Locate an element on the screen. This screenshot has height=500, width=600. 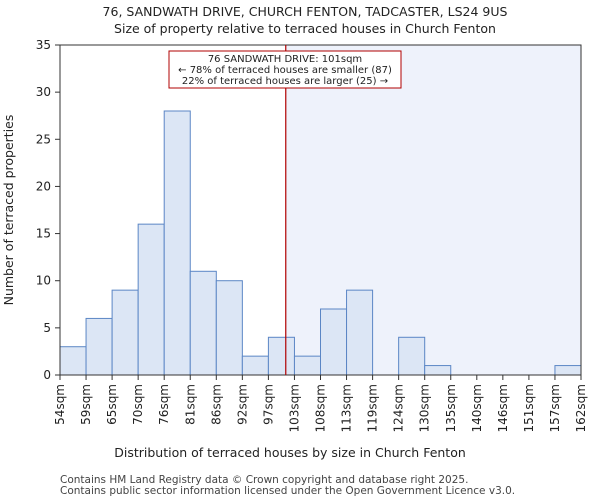
y-tick-label-35: 35 is located at coordinates (43, 45).